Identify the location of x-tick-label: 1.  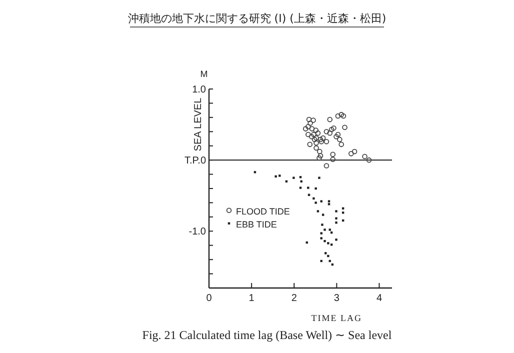
(251, 298).